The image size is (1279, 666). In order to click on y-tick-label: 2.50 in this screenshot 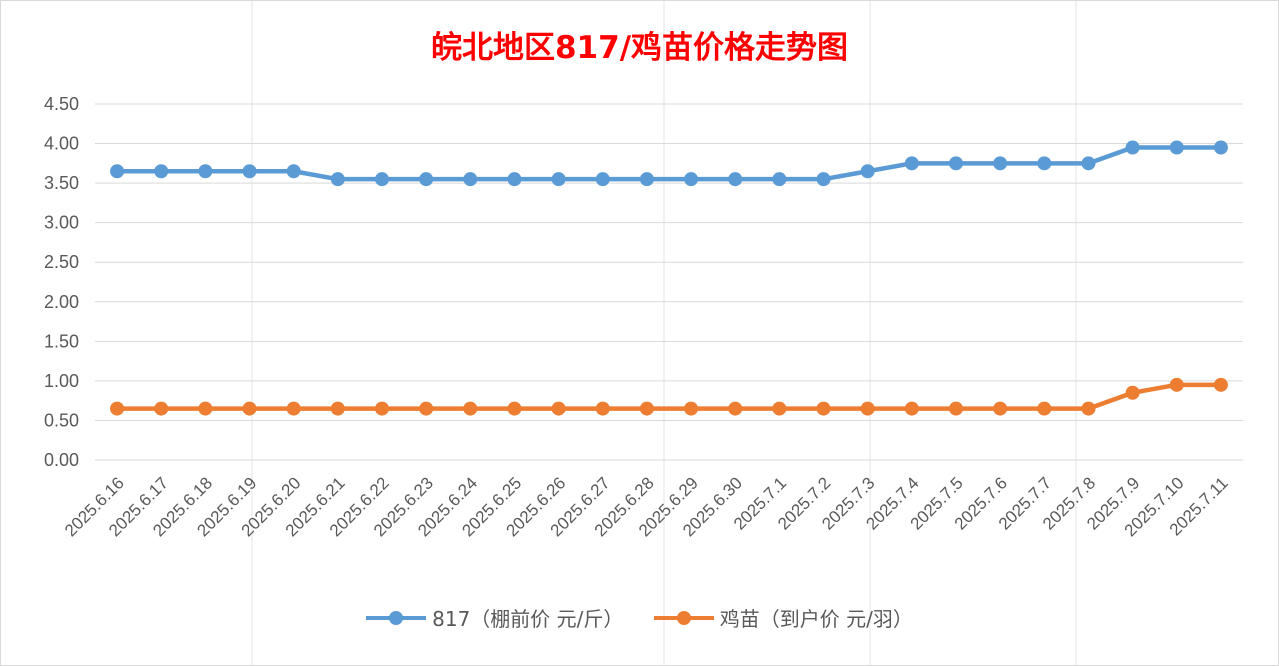, I will do `click(61, 262)`.